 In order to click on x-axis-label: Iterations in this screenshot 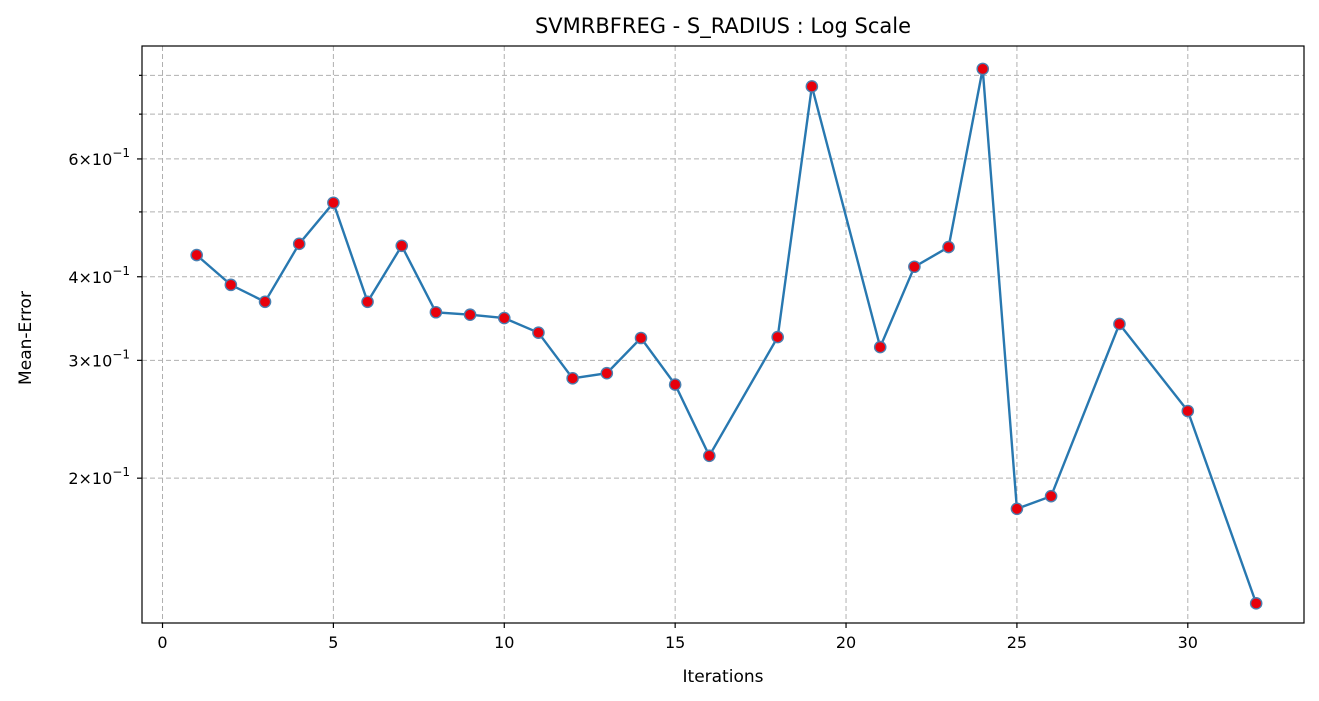, I will do `click(723, 677)`.